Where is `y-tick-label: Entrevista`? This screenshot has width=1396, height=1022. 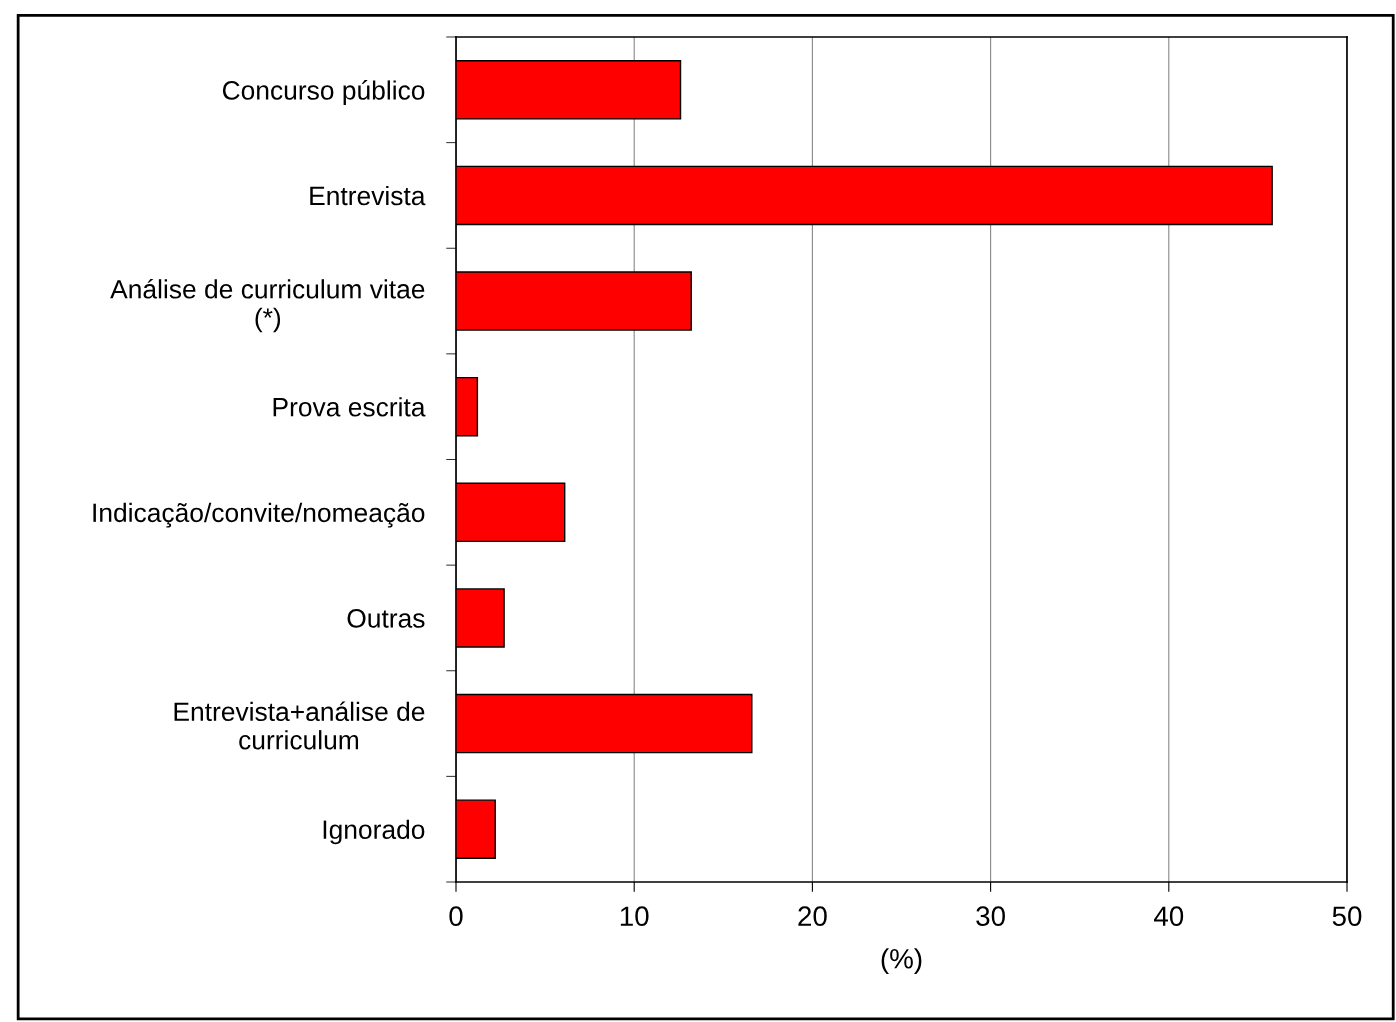
y-tick-label: Entrevista is located at coordinates (368, 195).